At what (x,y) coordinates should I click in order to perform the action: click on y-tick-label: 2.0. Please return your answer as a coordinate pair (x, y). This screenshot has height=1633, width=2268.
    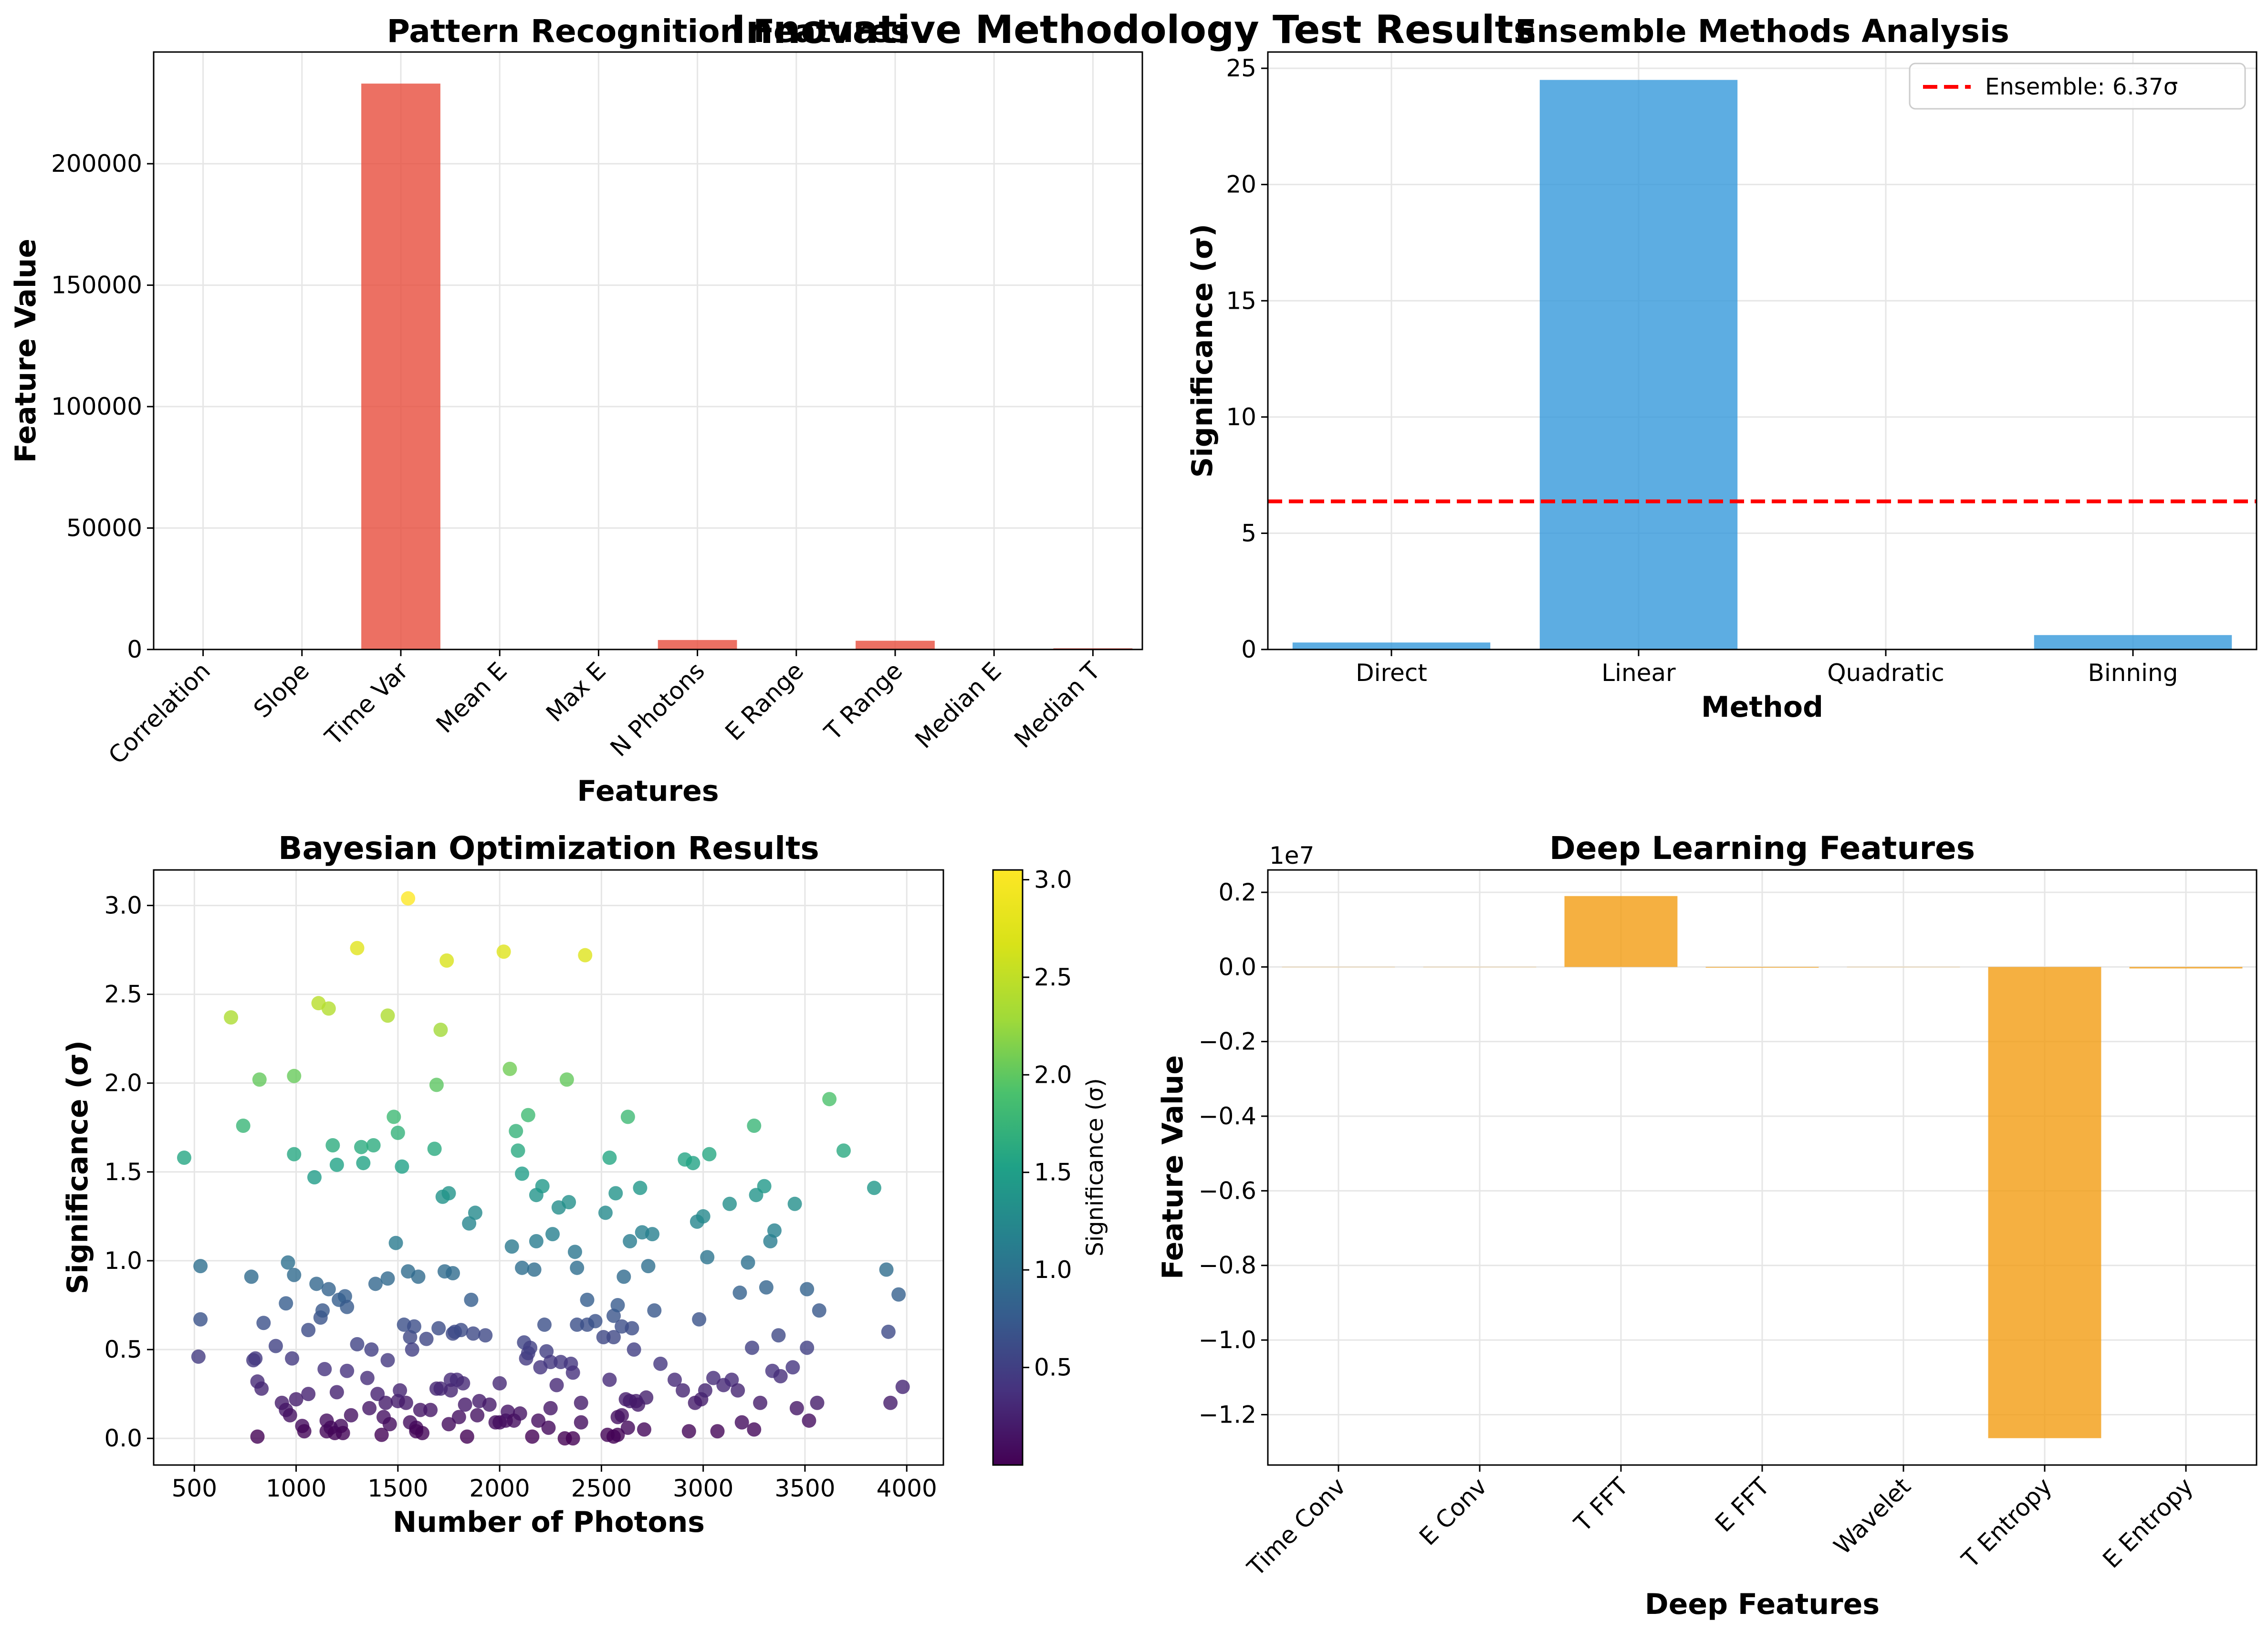
    Looking at the image, I should click on (123, 1083).